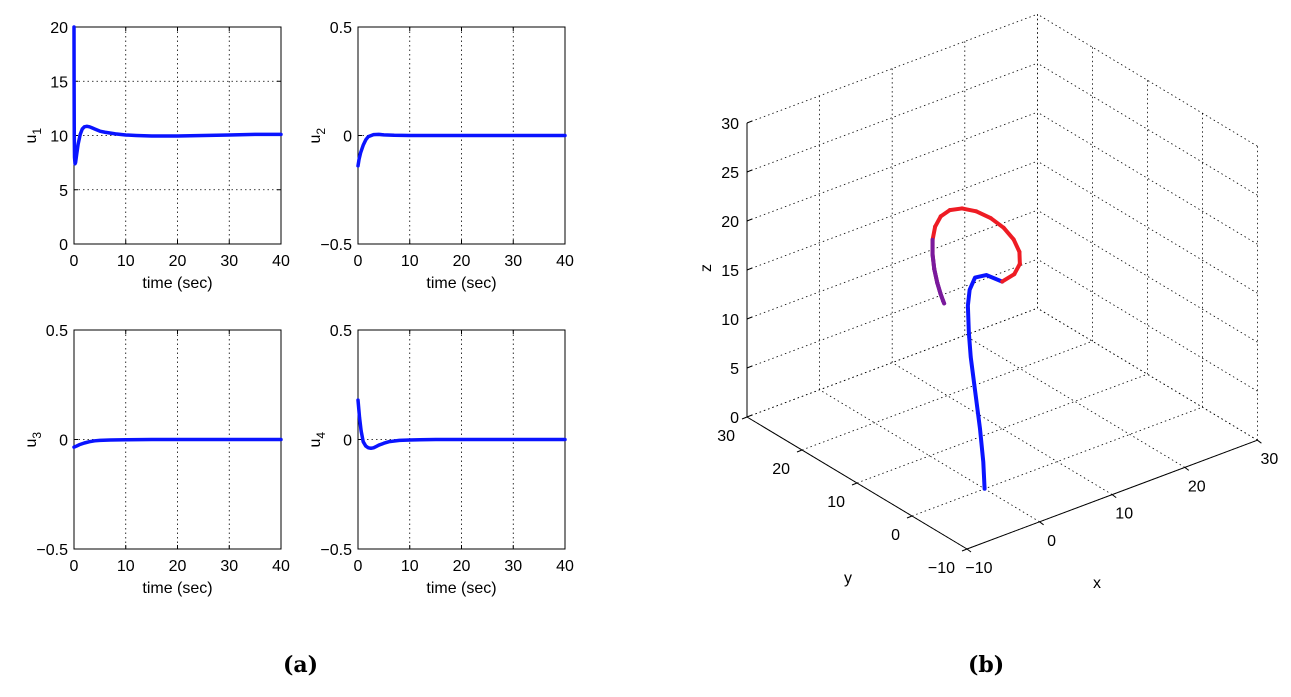  I want to click on z-tick-label: 5, so click(734, 369).